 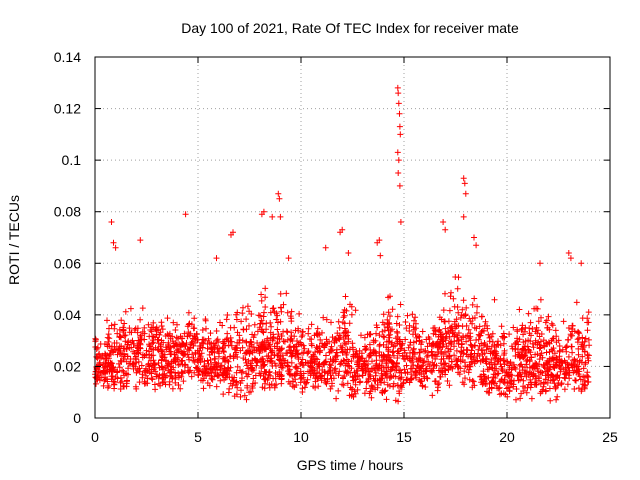 I want to click on y-tick-label: 0.02, so click(x=67, y=366).